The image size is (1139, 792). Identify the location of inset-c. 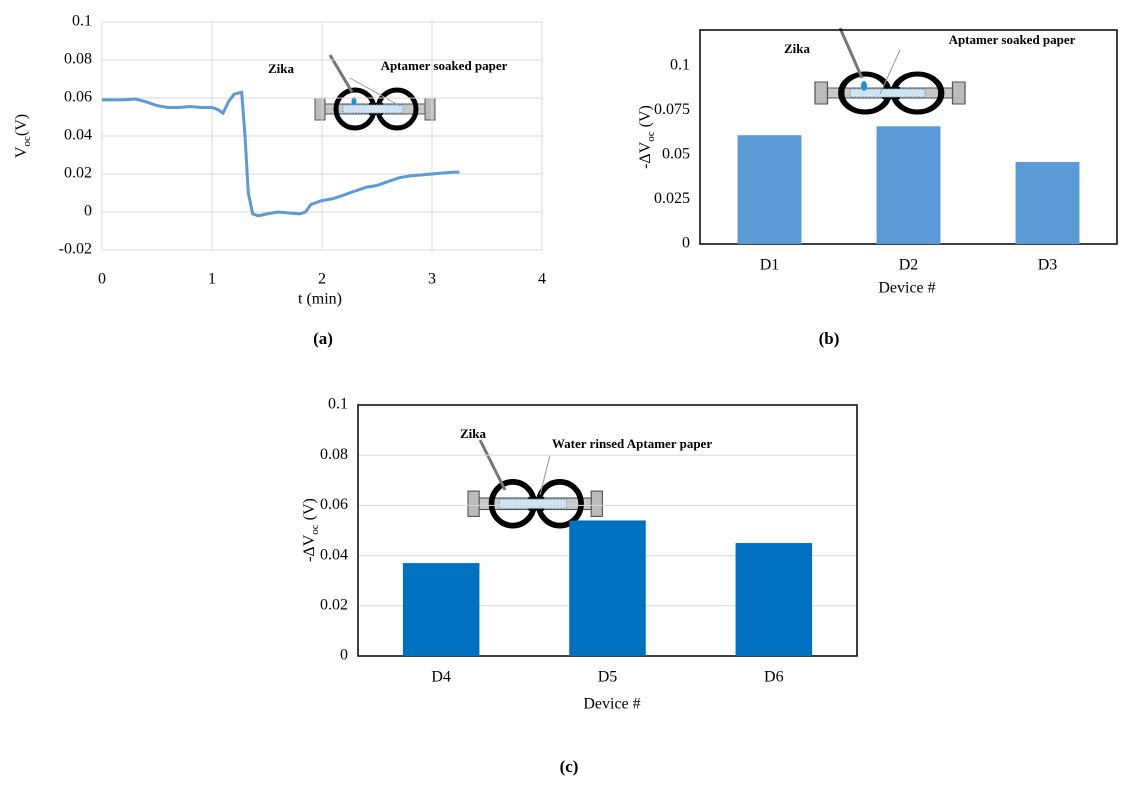
(535, 482).